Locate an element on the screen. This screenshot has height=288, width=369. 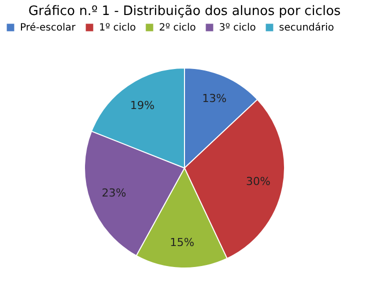
legend-label: secundário is located at coordinates (306, 28).